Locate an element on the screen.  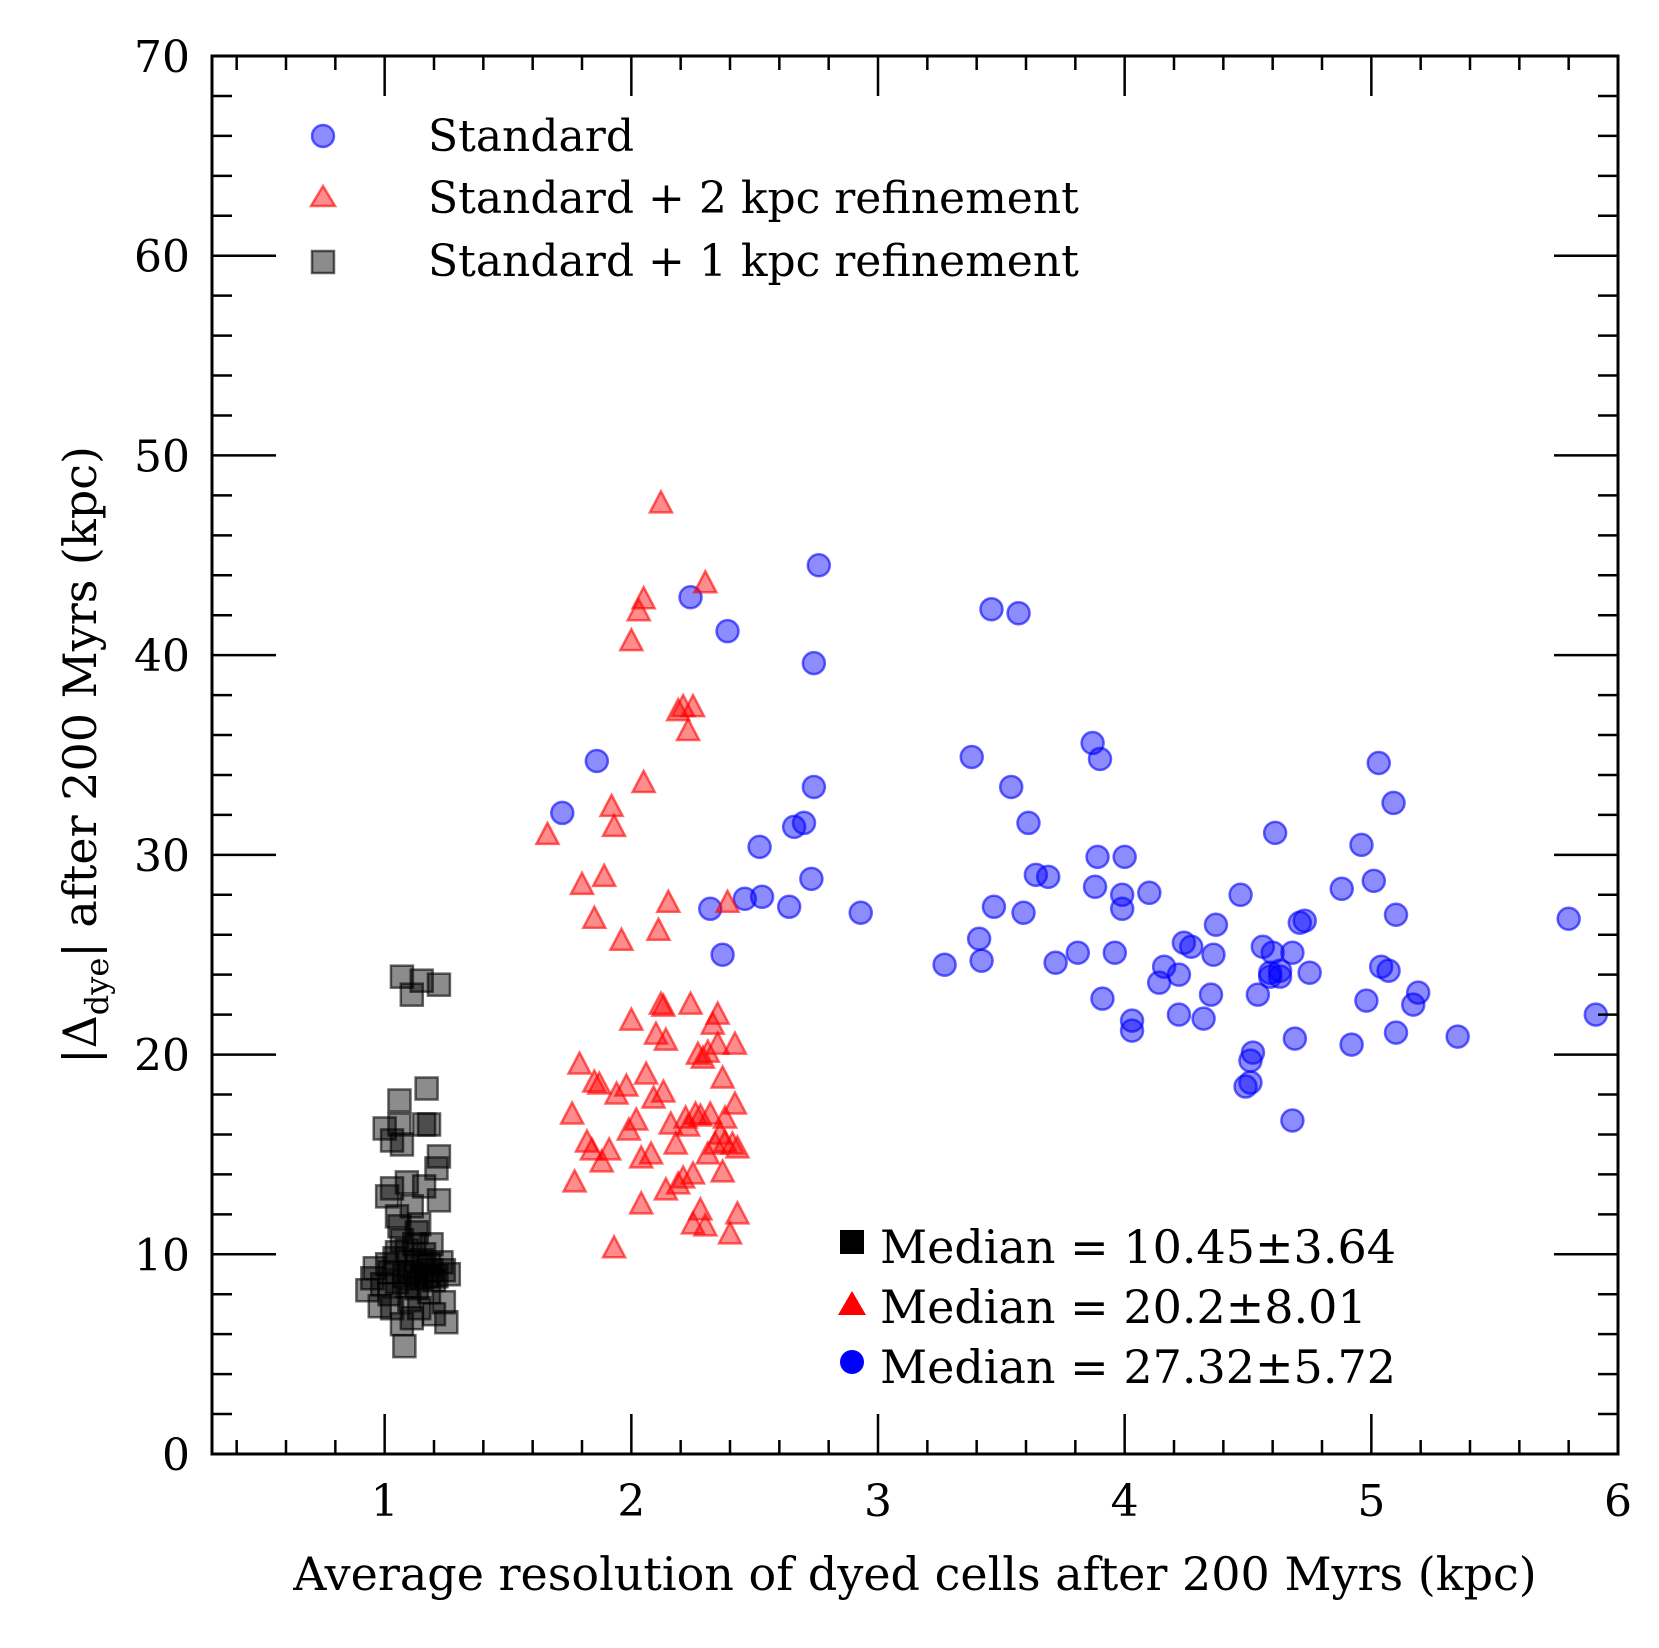
y-tick-label: 20 is located at coordinates (162, 1056).